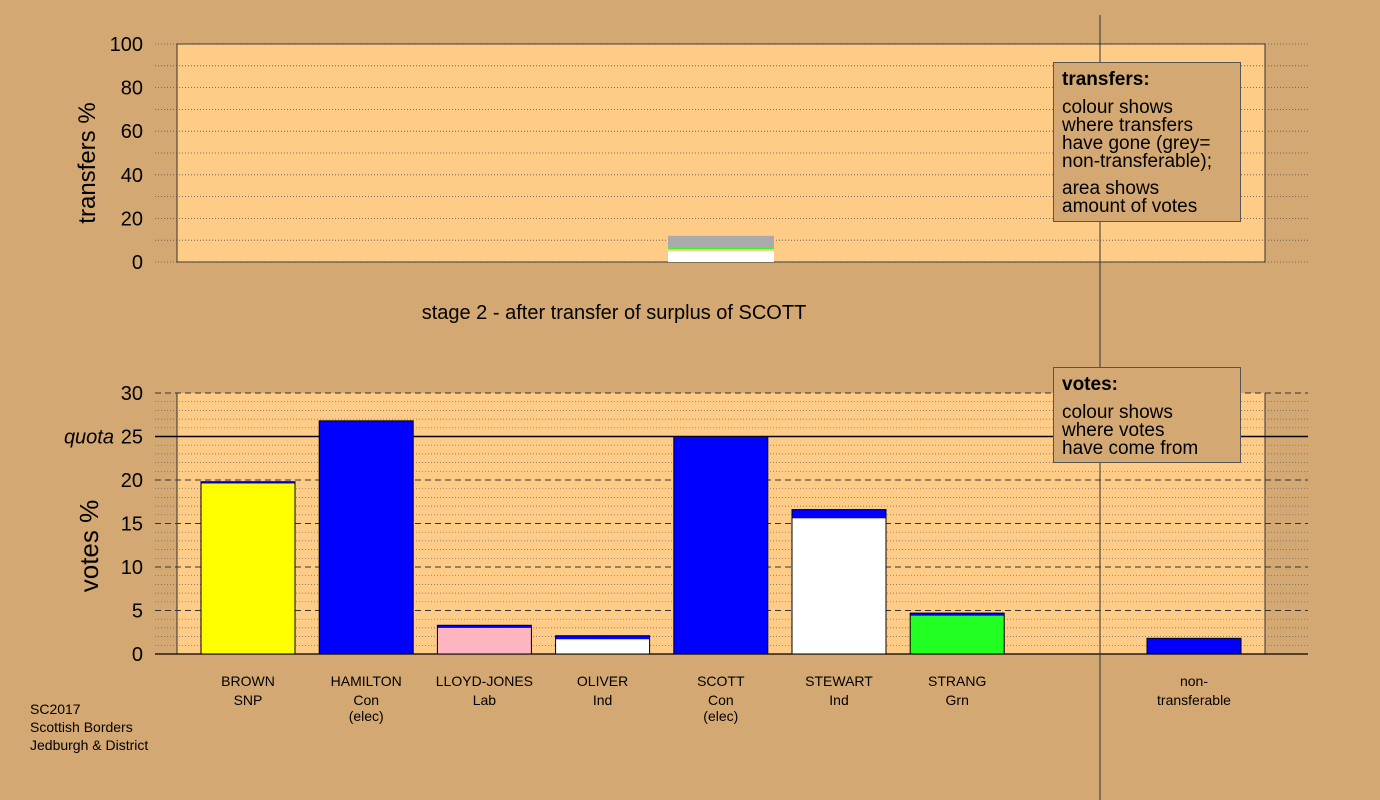 Image resolution: width=1380 pixels, height=800 pixels. Describe the element at coordinates (132, 438) in the screenshot. I see `y-tick-label: 25` at that location.